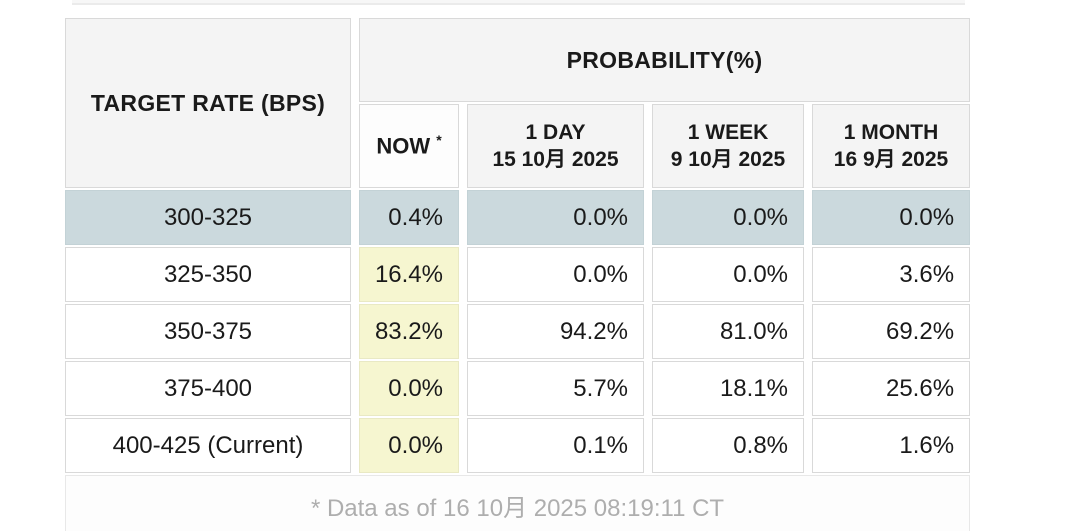 The width and height of the screenshot is (1080, 531). I want to click on rate-range-cell: 400-425 (Current), so click(208, 445).